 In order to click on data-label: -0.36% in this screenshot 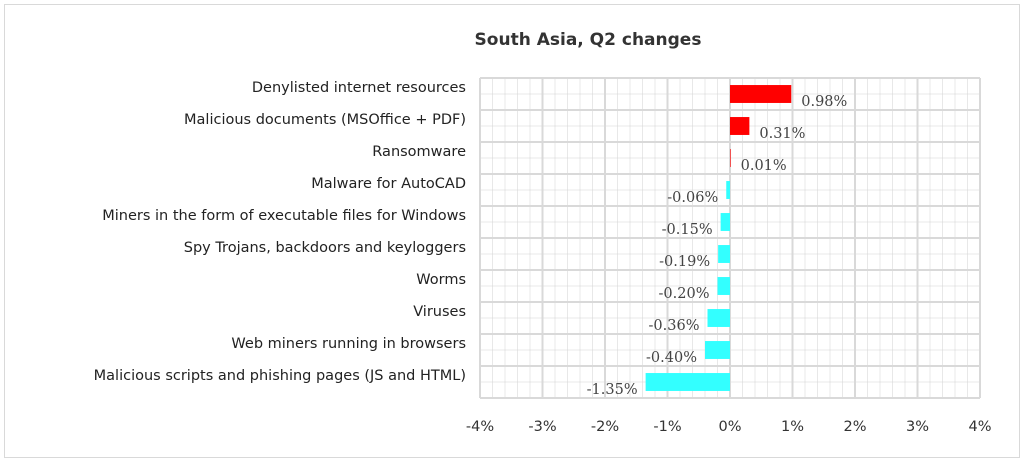, I will do `click(674, 326)`.